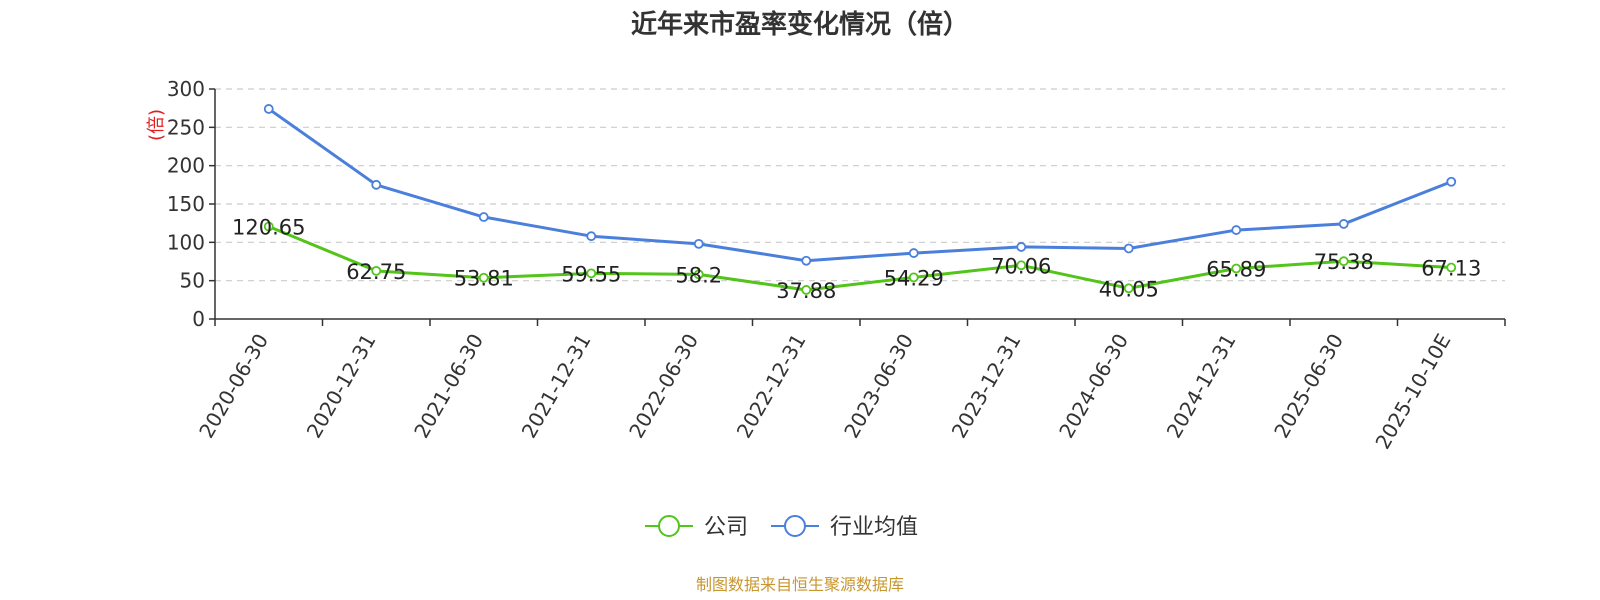 This screenshot has width=1600, height=600. I want to click on x-tick-label: 2025-06-30, so click(1308, 386).